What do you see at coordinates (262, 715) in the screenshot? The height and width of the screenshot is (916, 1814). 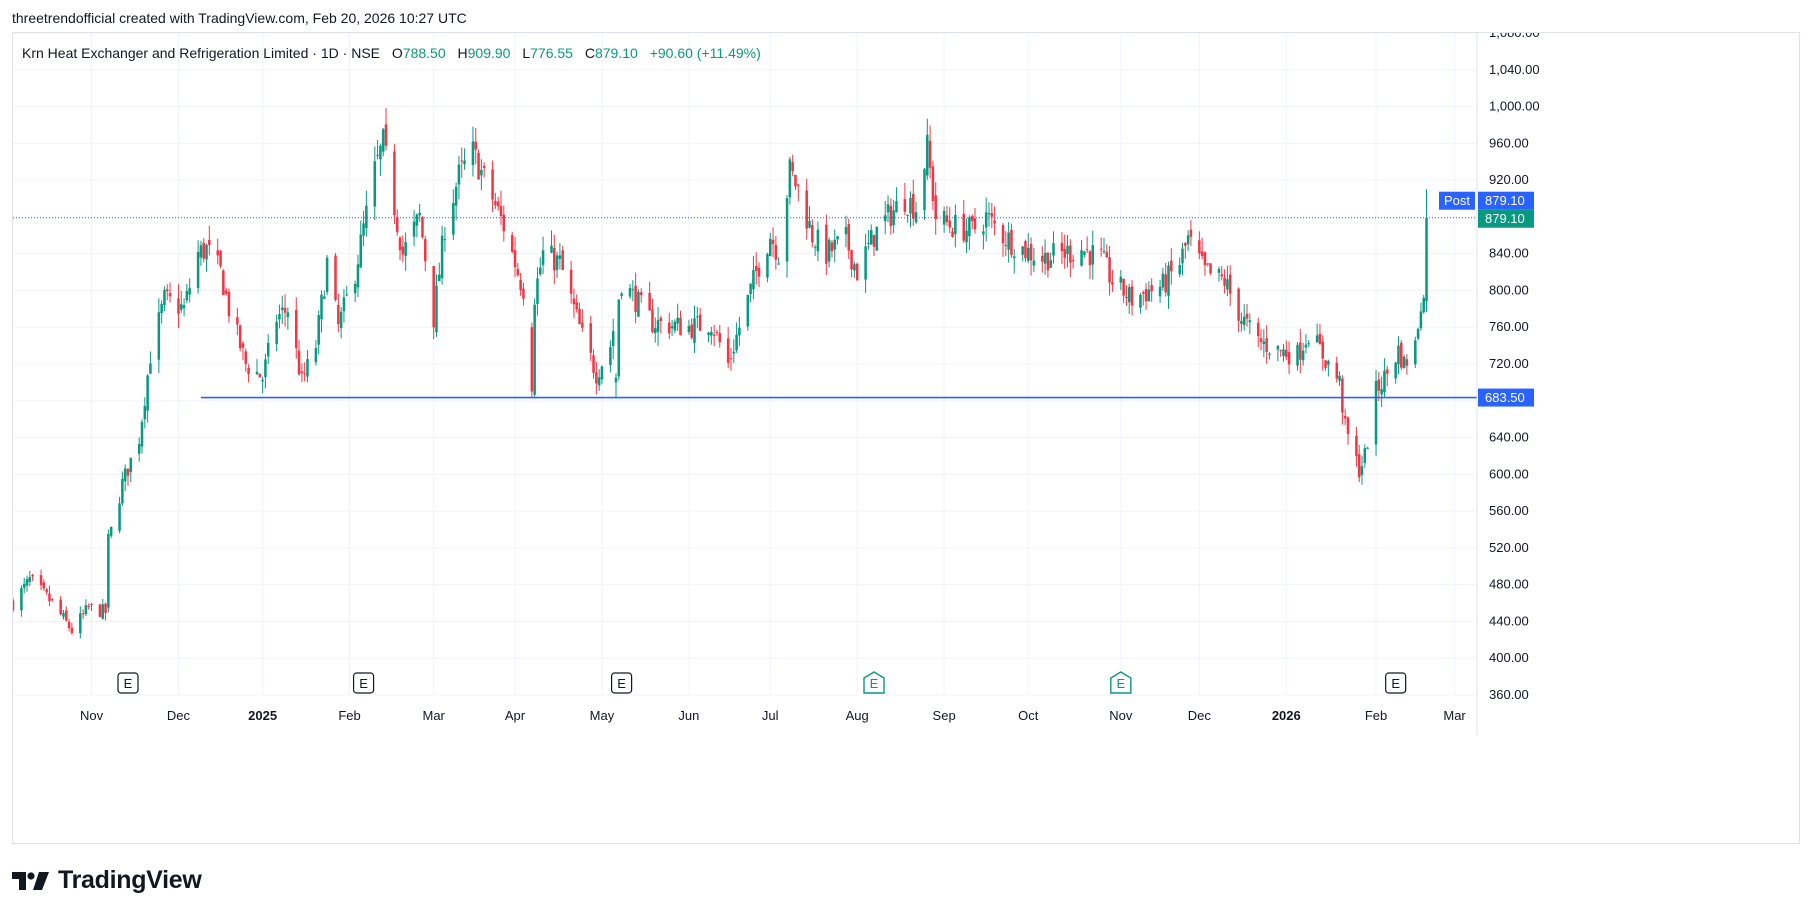 I see `x-tick-label: 2025` at bounding box center [262, 715].